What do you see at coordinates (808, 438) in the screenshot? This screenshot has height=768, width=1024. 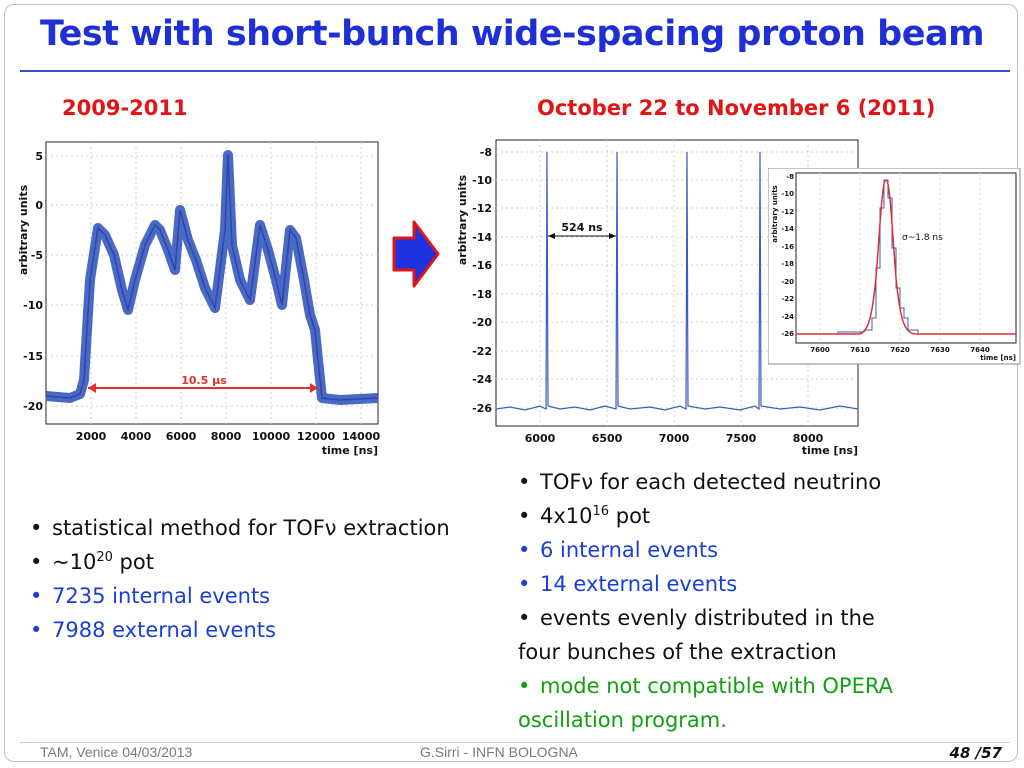 I see `right-x-tick: 8000` at bounding box center [808, 438].